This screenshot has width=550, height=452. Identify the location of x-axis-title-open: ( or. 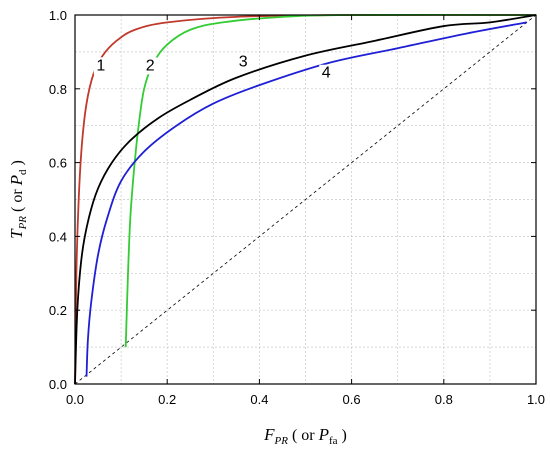
(303, 435).